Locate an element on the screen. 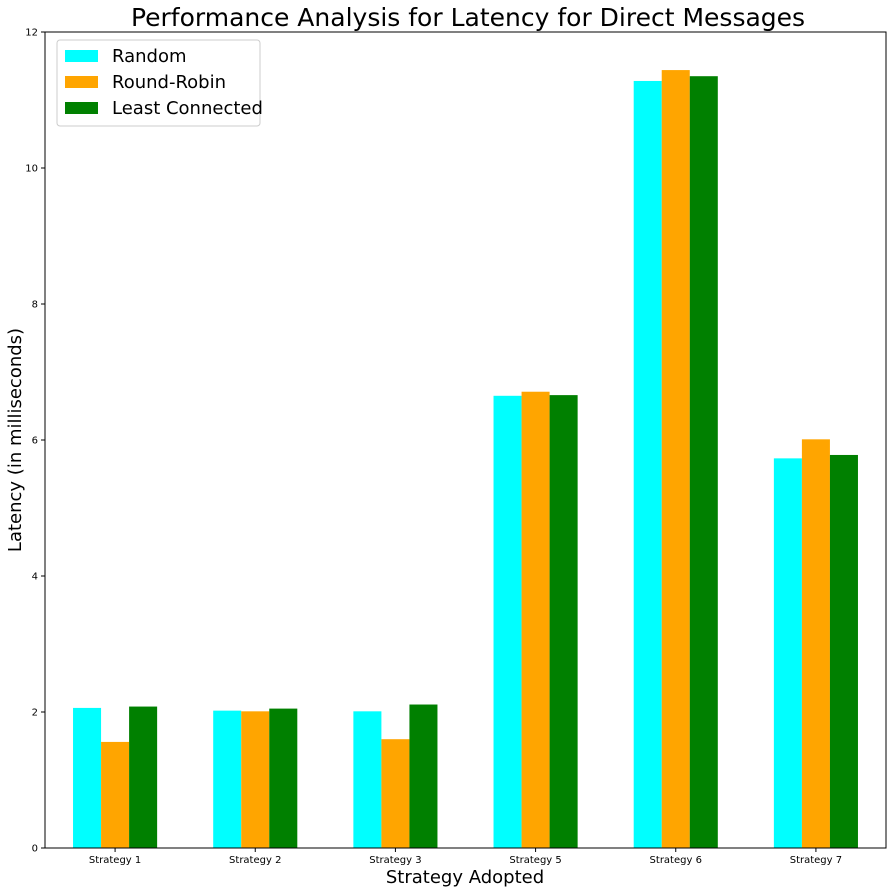 The height and width of the screenshot is (893, 893). y-tick-label: 8 is located at coordinates (35, 305).